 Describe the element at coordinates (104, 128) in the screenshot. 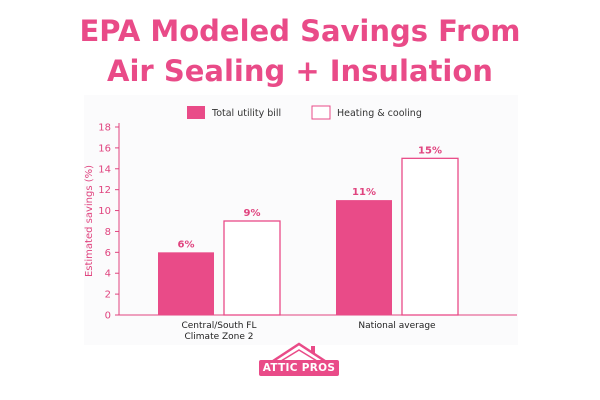

I see `y-tick-label: 18` at that location.